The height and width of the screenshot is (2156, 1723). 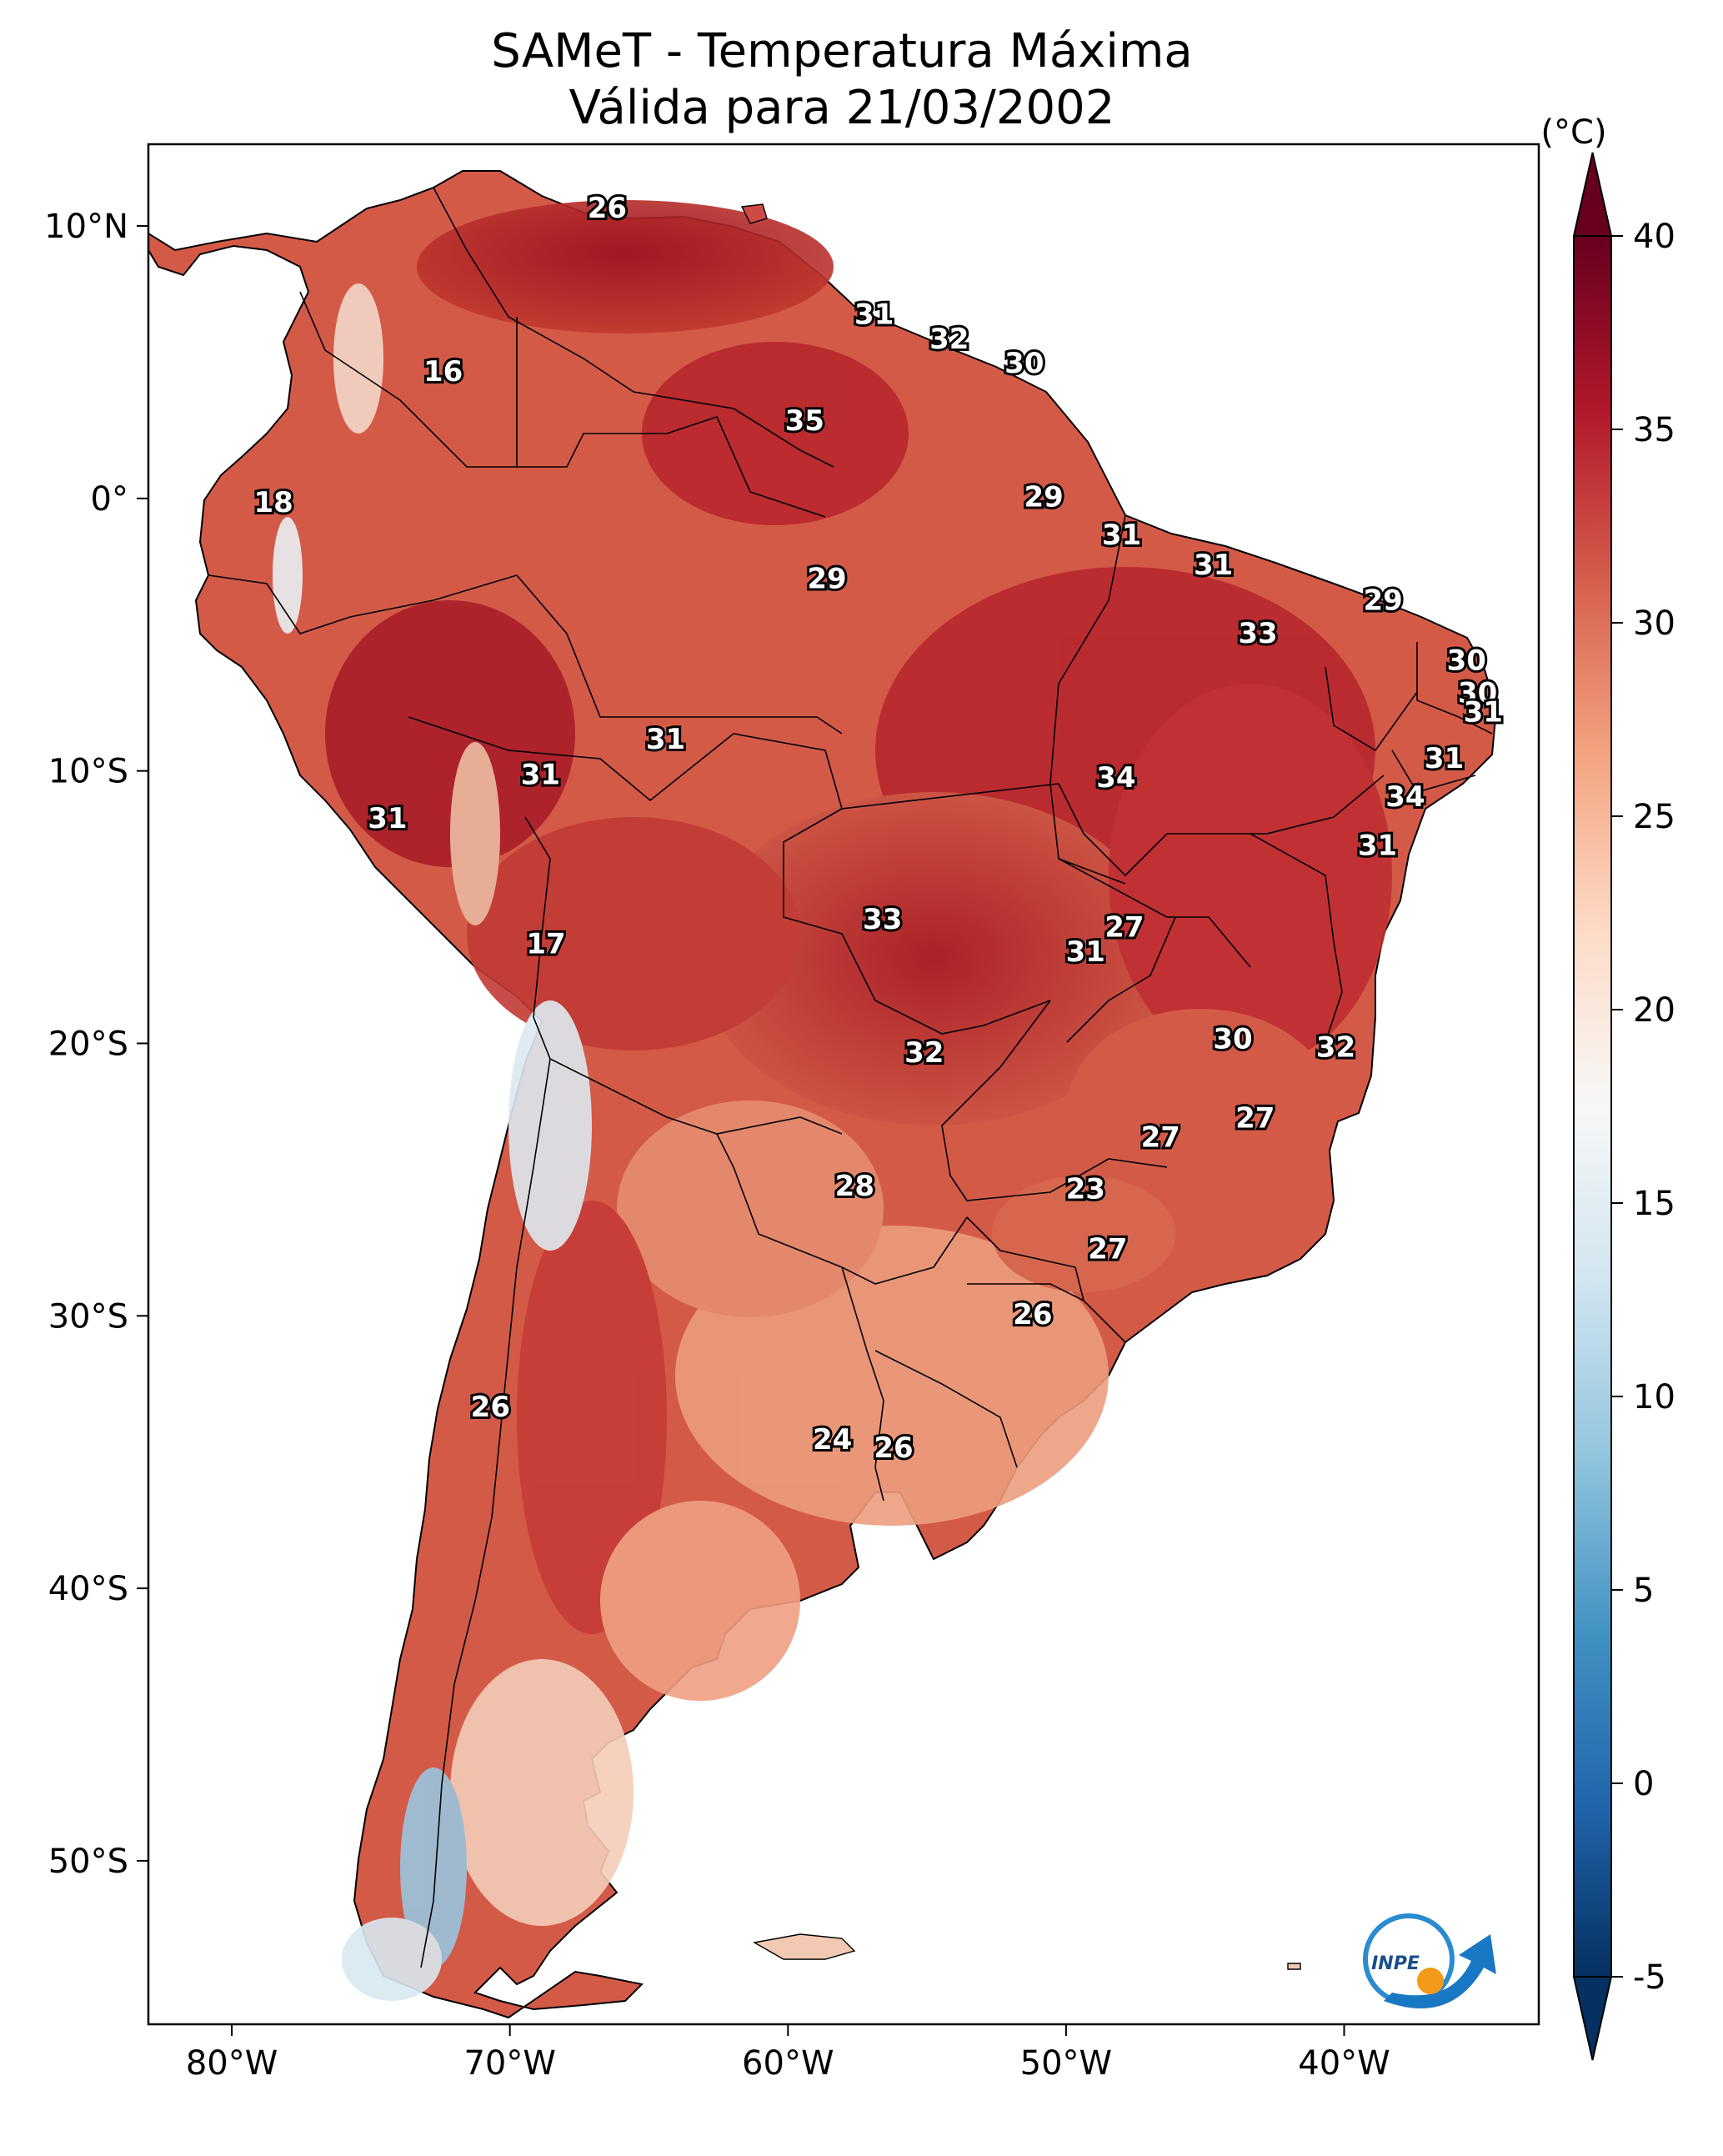 What do you see at coordinates (88, 1044) in the screenshot?
I see `lat-tick-label: 20°S` at bounding box center [88, 1044].